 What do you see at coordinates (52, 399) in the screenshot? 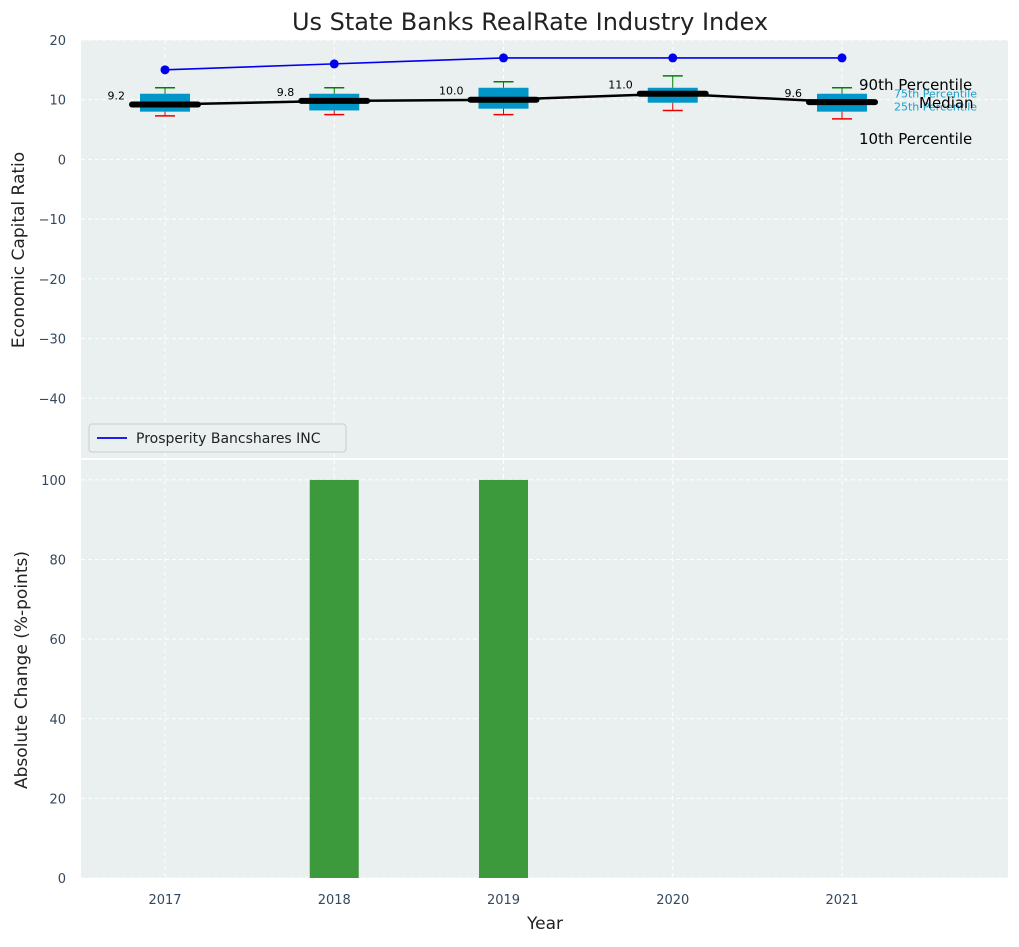
I see `top-y-tick-label: −40` at bounding box center [52, 399].